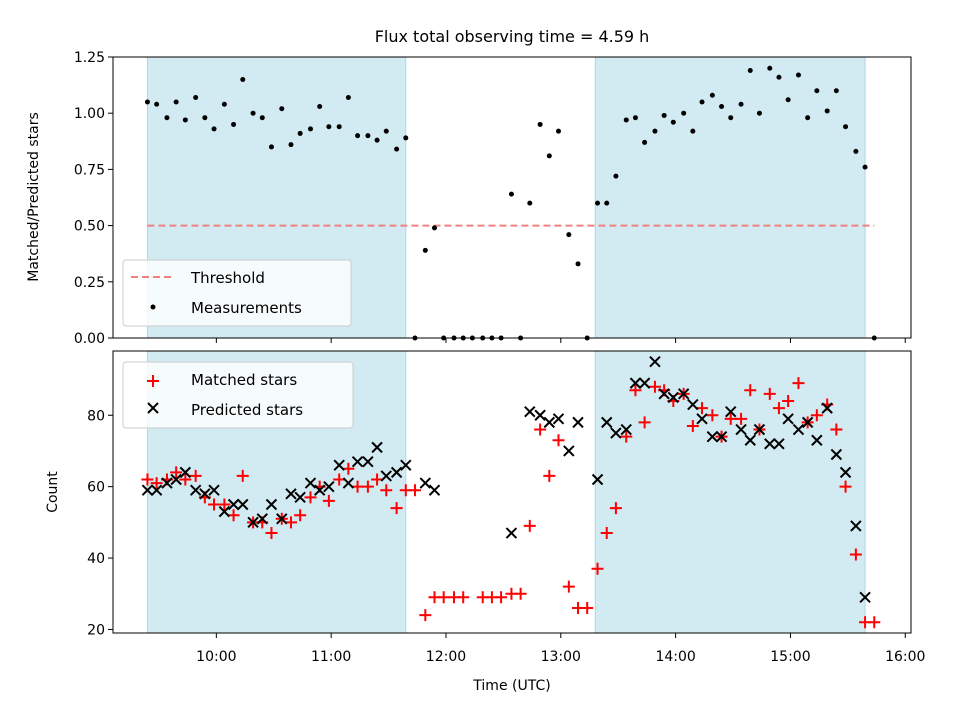 The width and height of the screenshot is (960, 720). I want to click on x-tick-label: 12:00, so click(446, 657).